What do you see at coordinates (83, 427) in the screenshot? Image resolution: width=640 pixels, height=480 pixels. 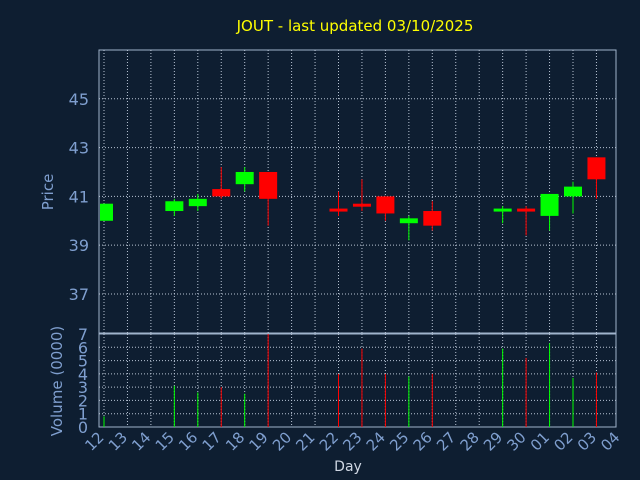 I see `volume-tick-label: 0` at bounding box center [83, 427].